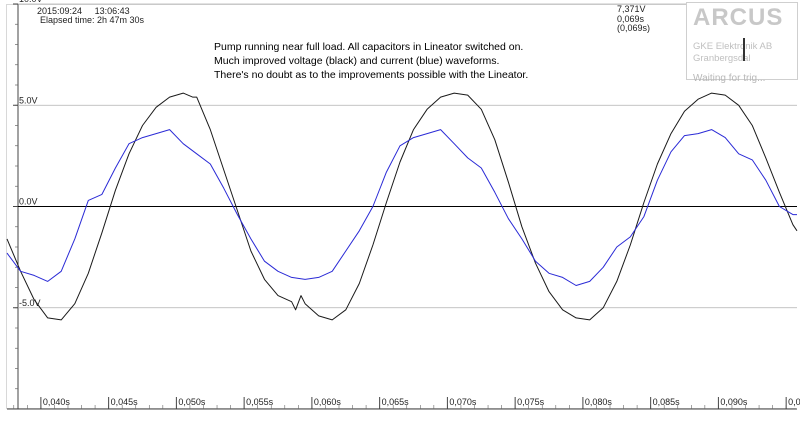 Image resolution: width=800 pixels, height=422 pixels. I want to click on x-tick-label: 0,090s, so click(734, 402).